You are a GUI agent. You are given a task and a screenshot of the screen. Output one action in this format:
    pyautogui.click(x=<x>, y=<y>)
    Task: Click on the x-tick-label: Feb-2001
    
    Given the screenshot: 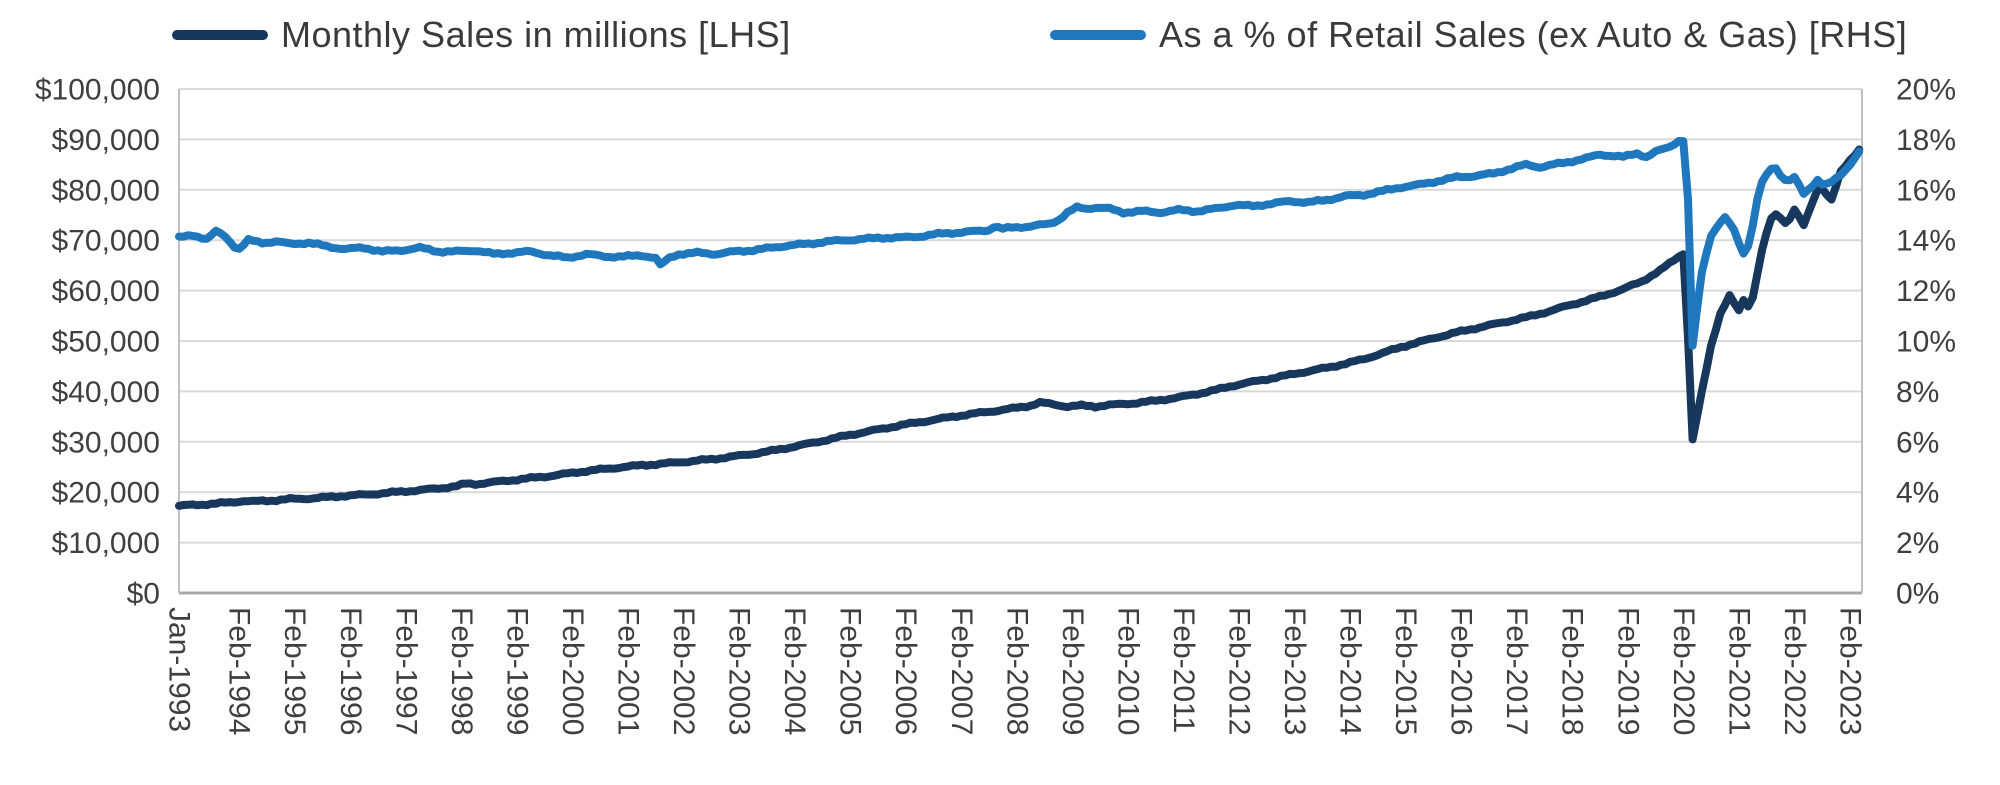 What is the action you would take?
    pyautogui.click(x=627, y=671)
    